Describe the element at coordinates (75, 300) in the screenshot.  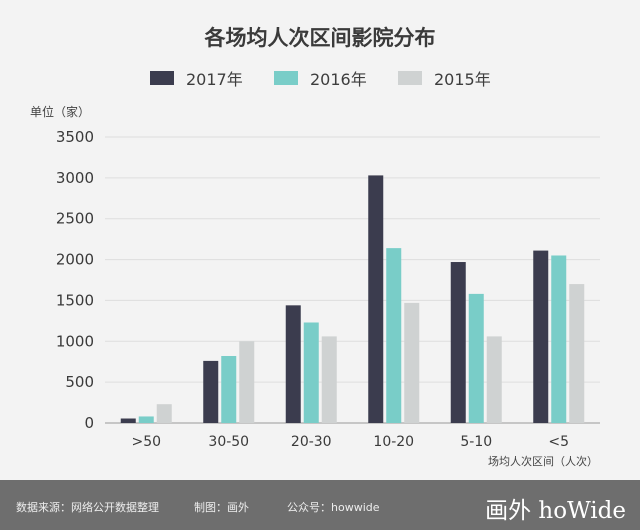
I see `y-tick-label: 1500` at that location.